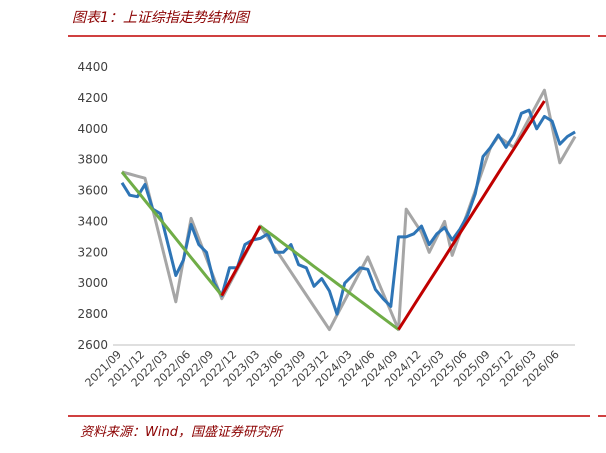 Image resolution: width=606 pixels, height=453 pixels. What do you see at coordinates (92, 252) in the screenshot?
I see `y-tick-label: 3200` at bounding box center [92, 252].